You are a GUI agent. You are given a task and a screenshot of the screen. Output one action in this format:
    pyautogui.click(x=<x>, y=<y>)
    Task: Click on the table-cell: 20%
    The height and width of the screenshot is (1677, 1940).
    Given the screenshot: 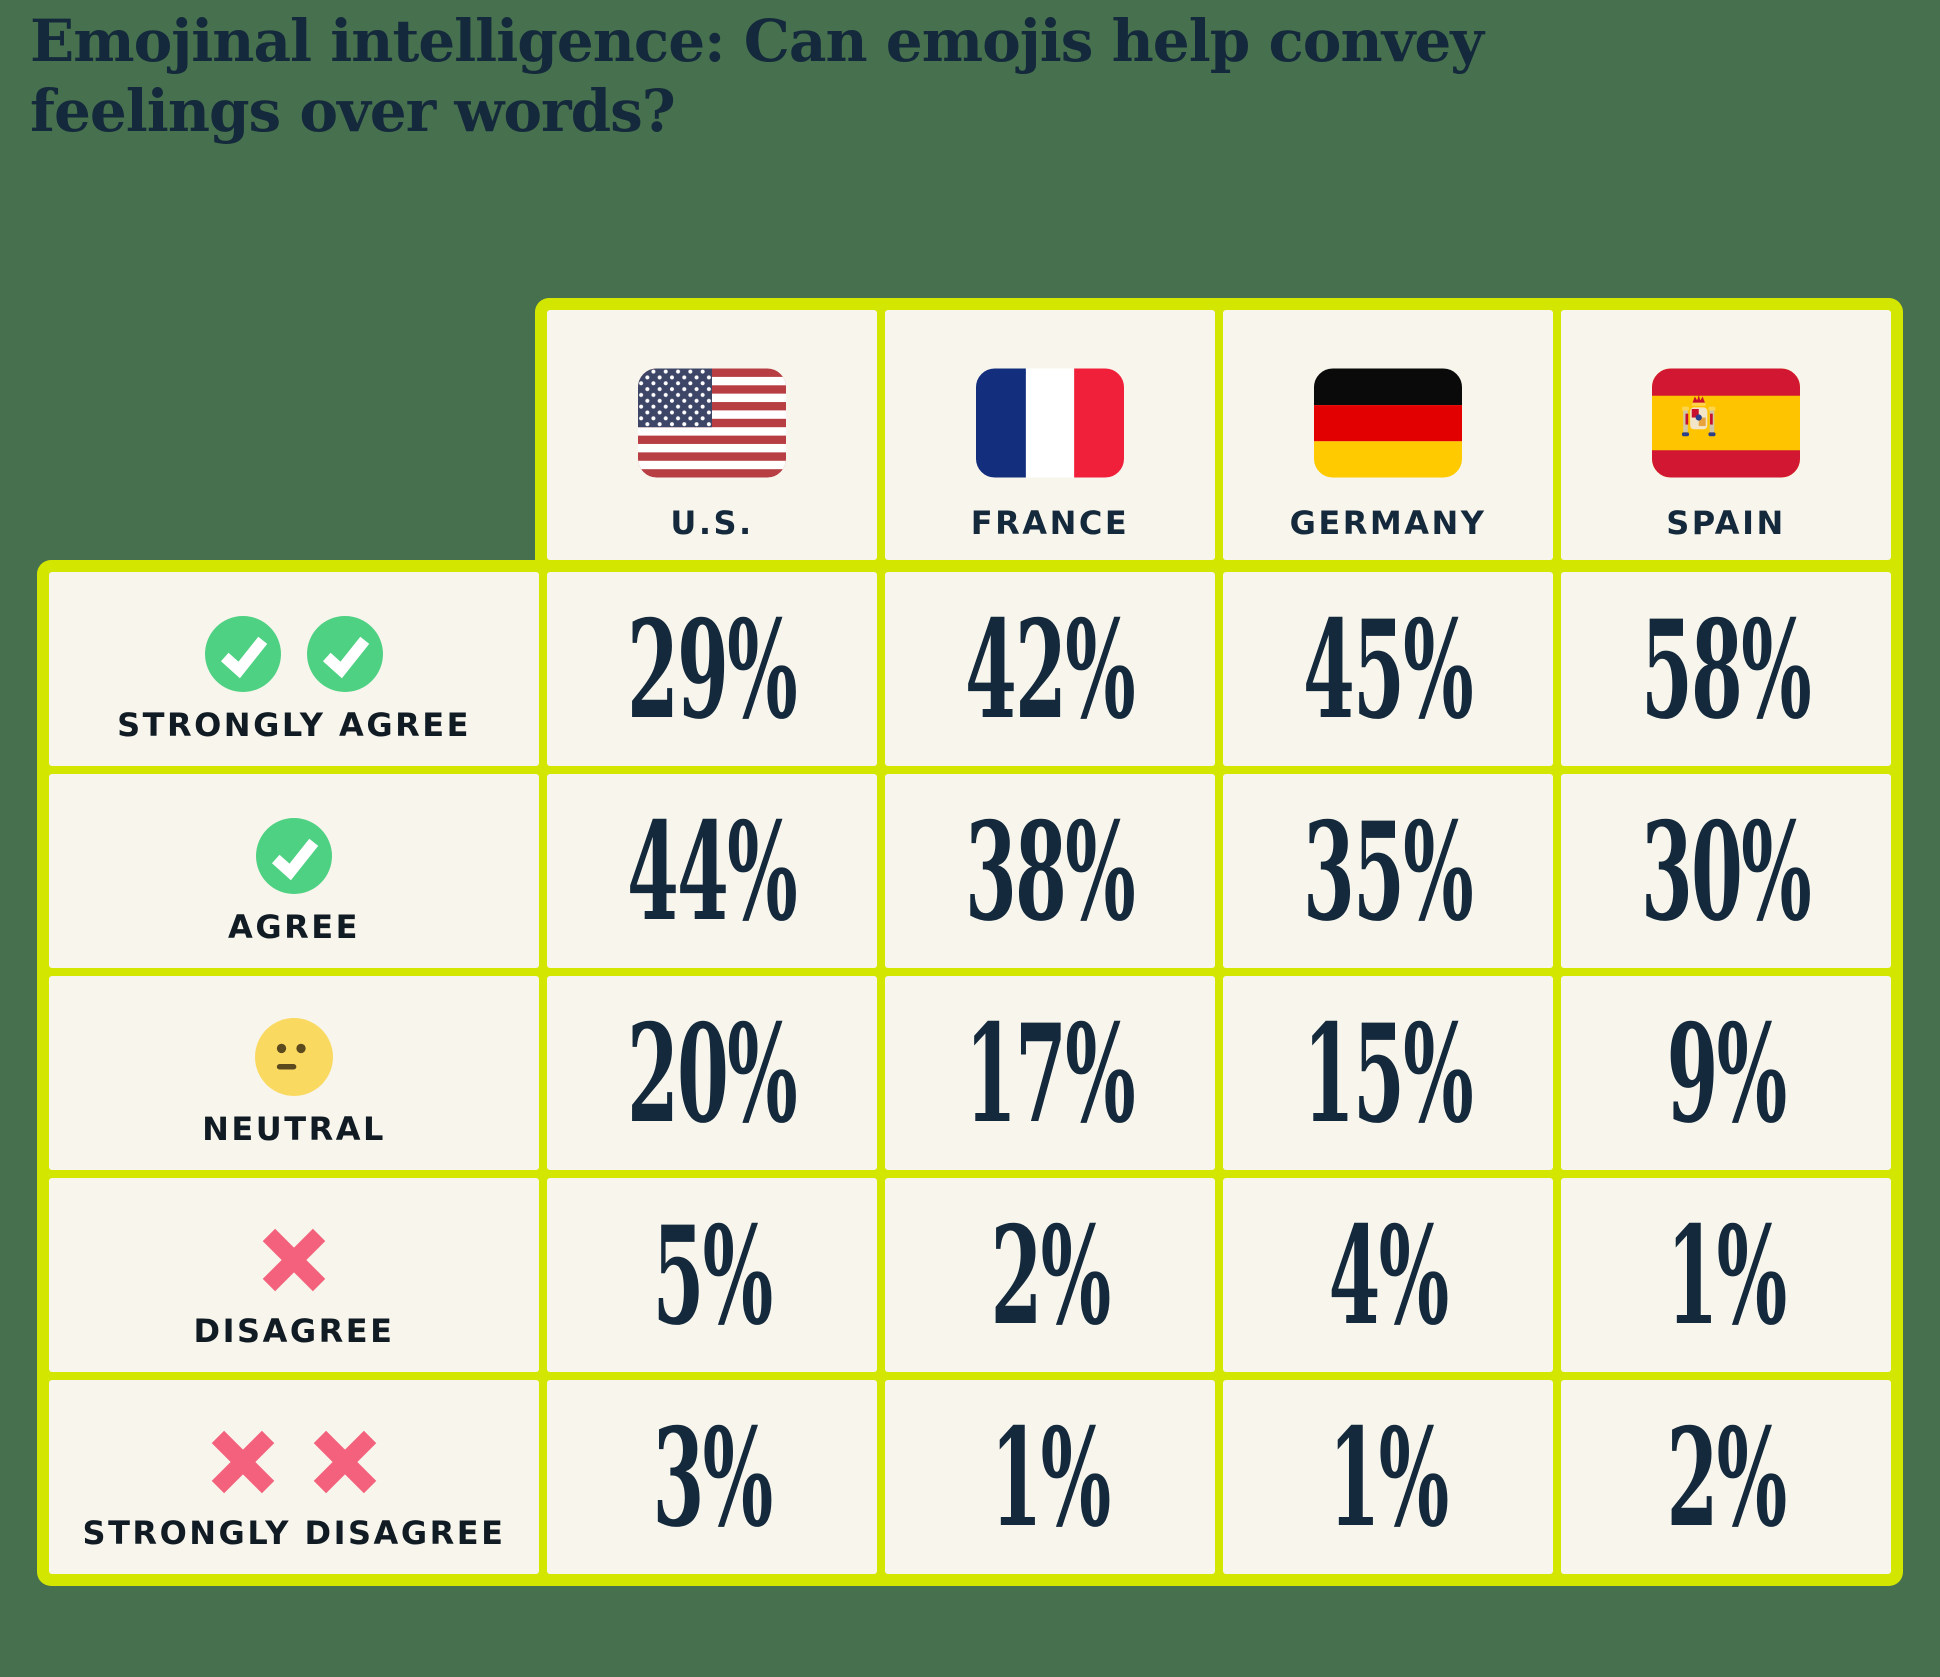 What is the action you would take?
    pyautogui.click(x=712, y=1073)
    